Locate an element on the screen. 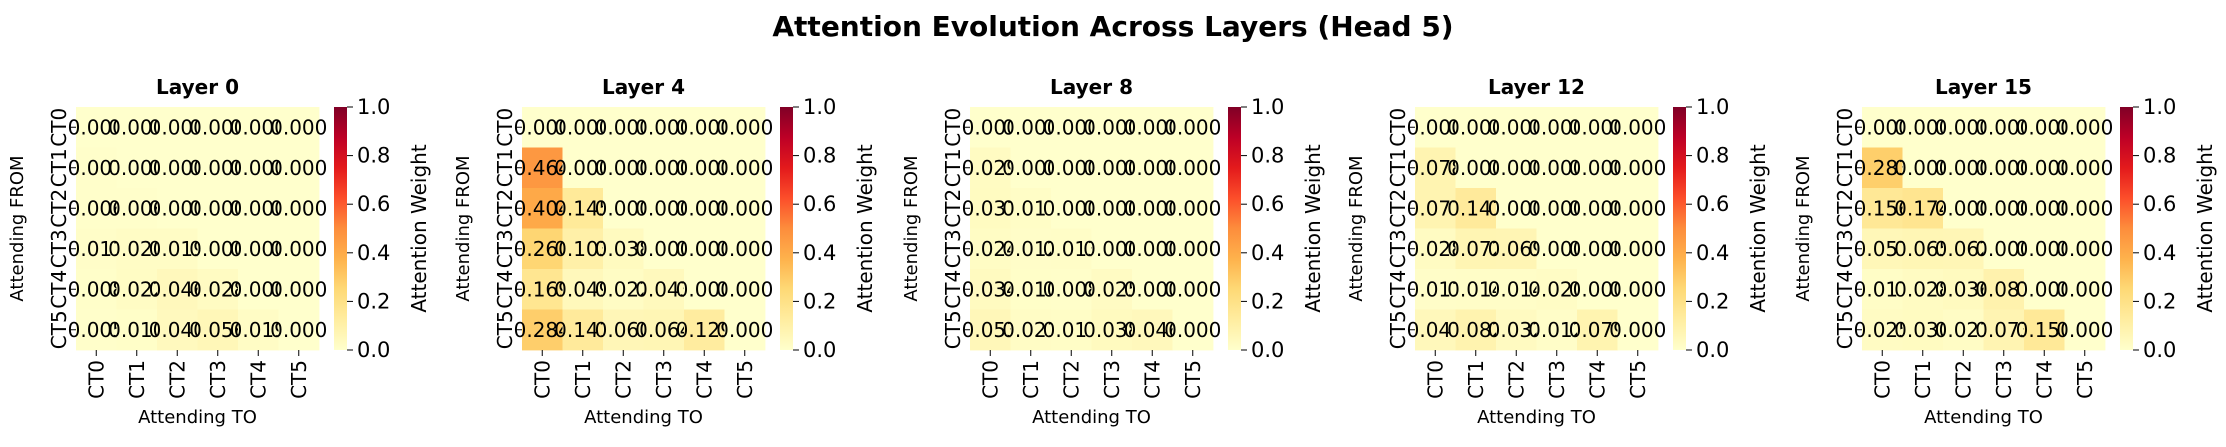  cell-value-label: 0.040 is located at coordinates (177, 330).